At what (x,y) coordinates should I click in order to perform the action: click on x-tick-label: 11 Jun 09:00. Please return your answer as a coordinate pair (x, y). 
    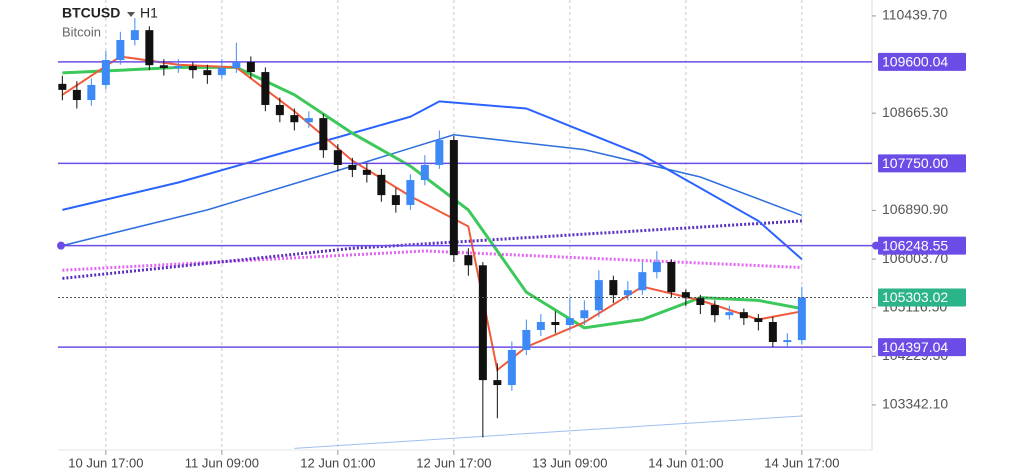
    Looking at the image, I should click on (222, 462).